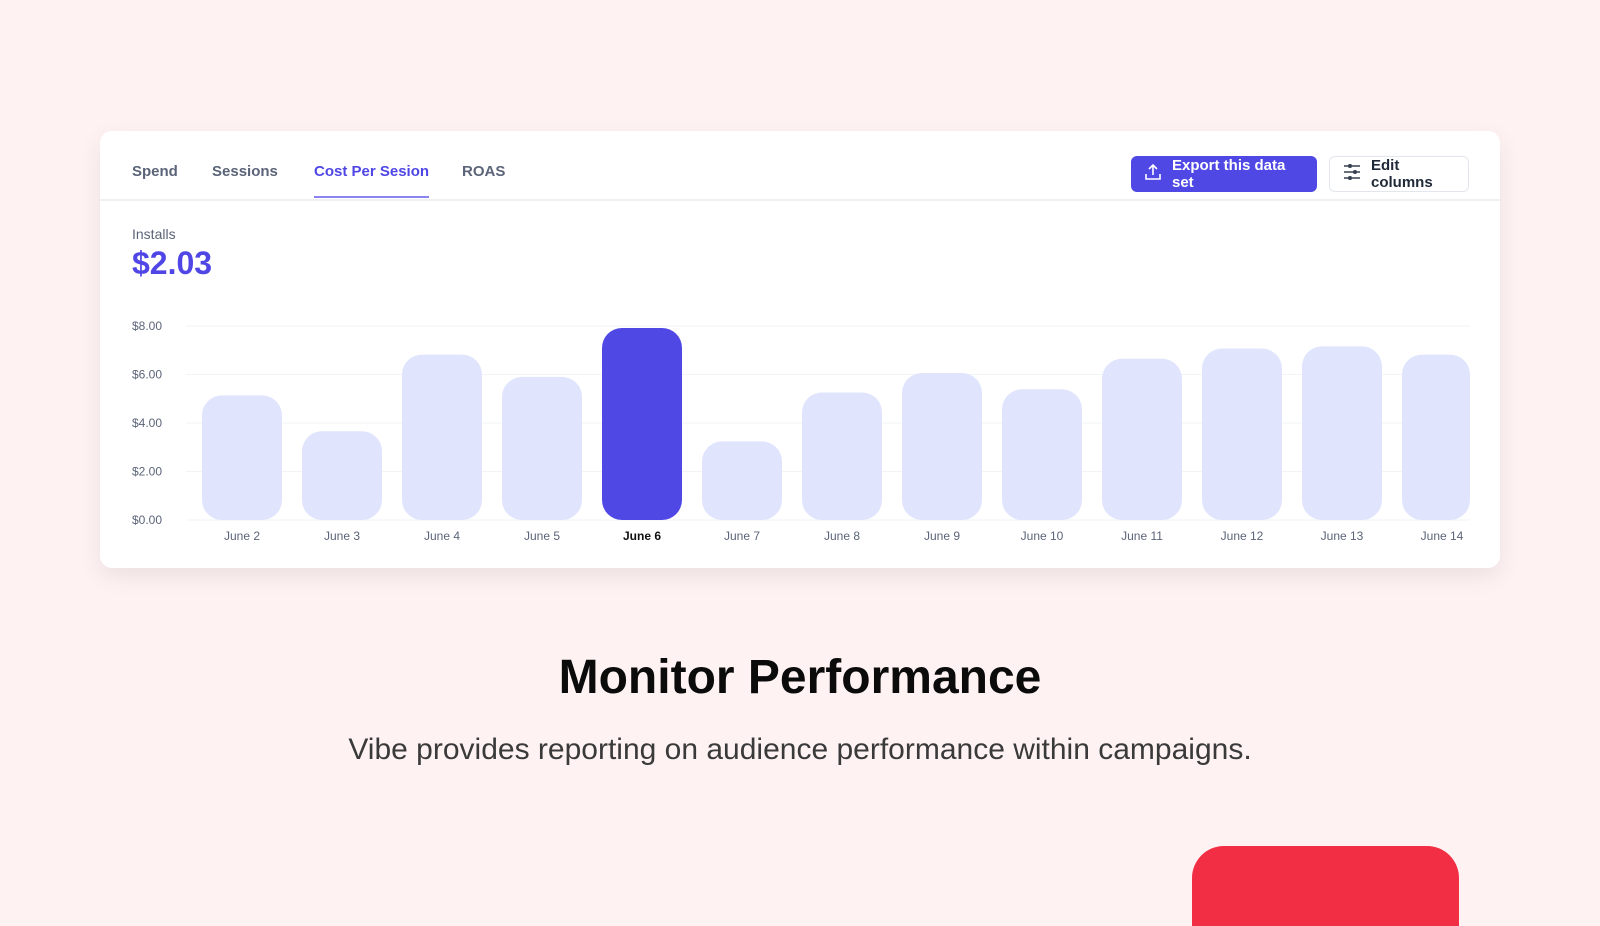 This screenshot has height=926, width=1600. What do you see at coordinates (147, 472) in the screenshot?
I see `y-tick-label: $2.00` at bounding box center [147, 472].